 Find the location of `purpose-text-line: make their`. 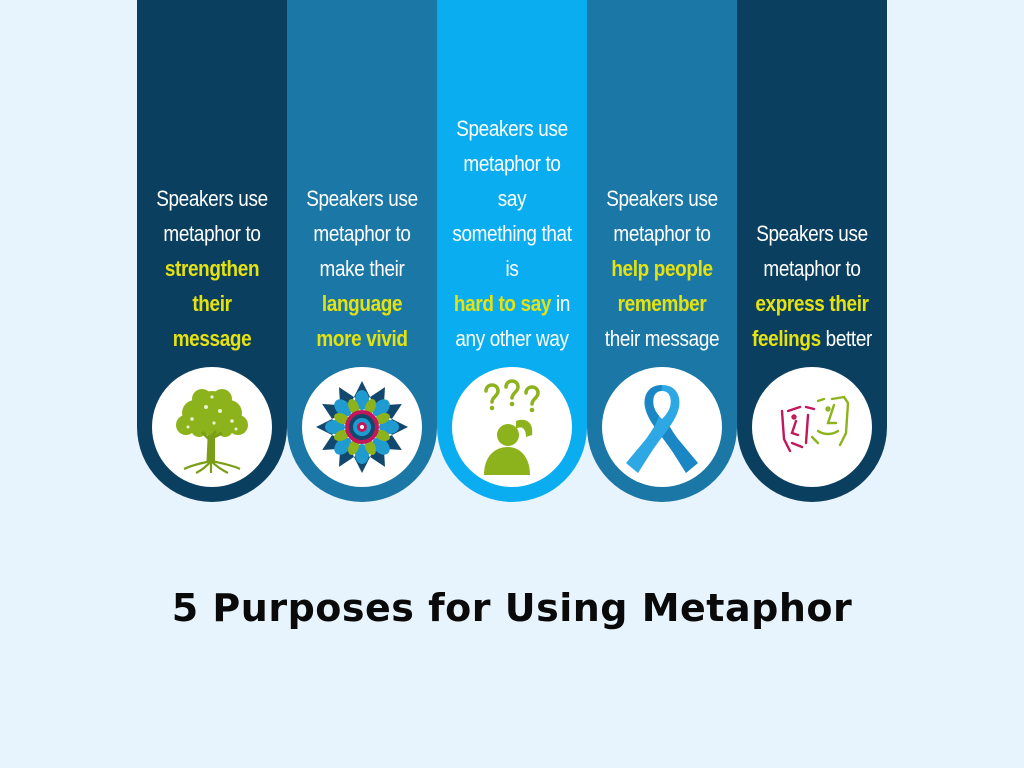

purpose-text-line: make their is located at coordinates (362, 268).